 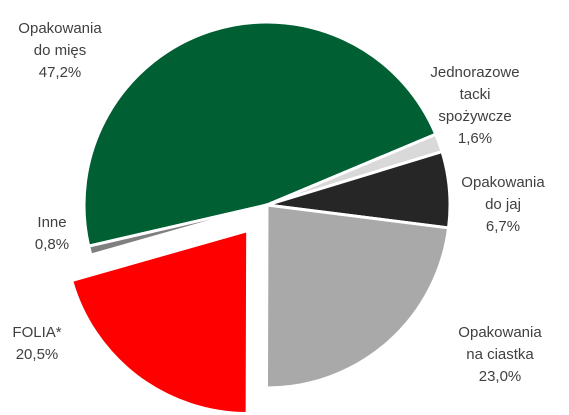 I want to click on category-label: Opakowania do mięs, so click(x=60, y=39).